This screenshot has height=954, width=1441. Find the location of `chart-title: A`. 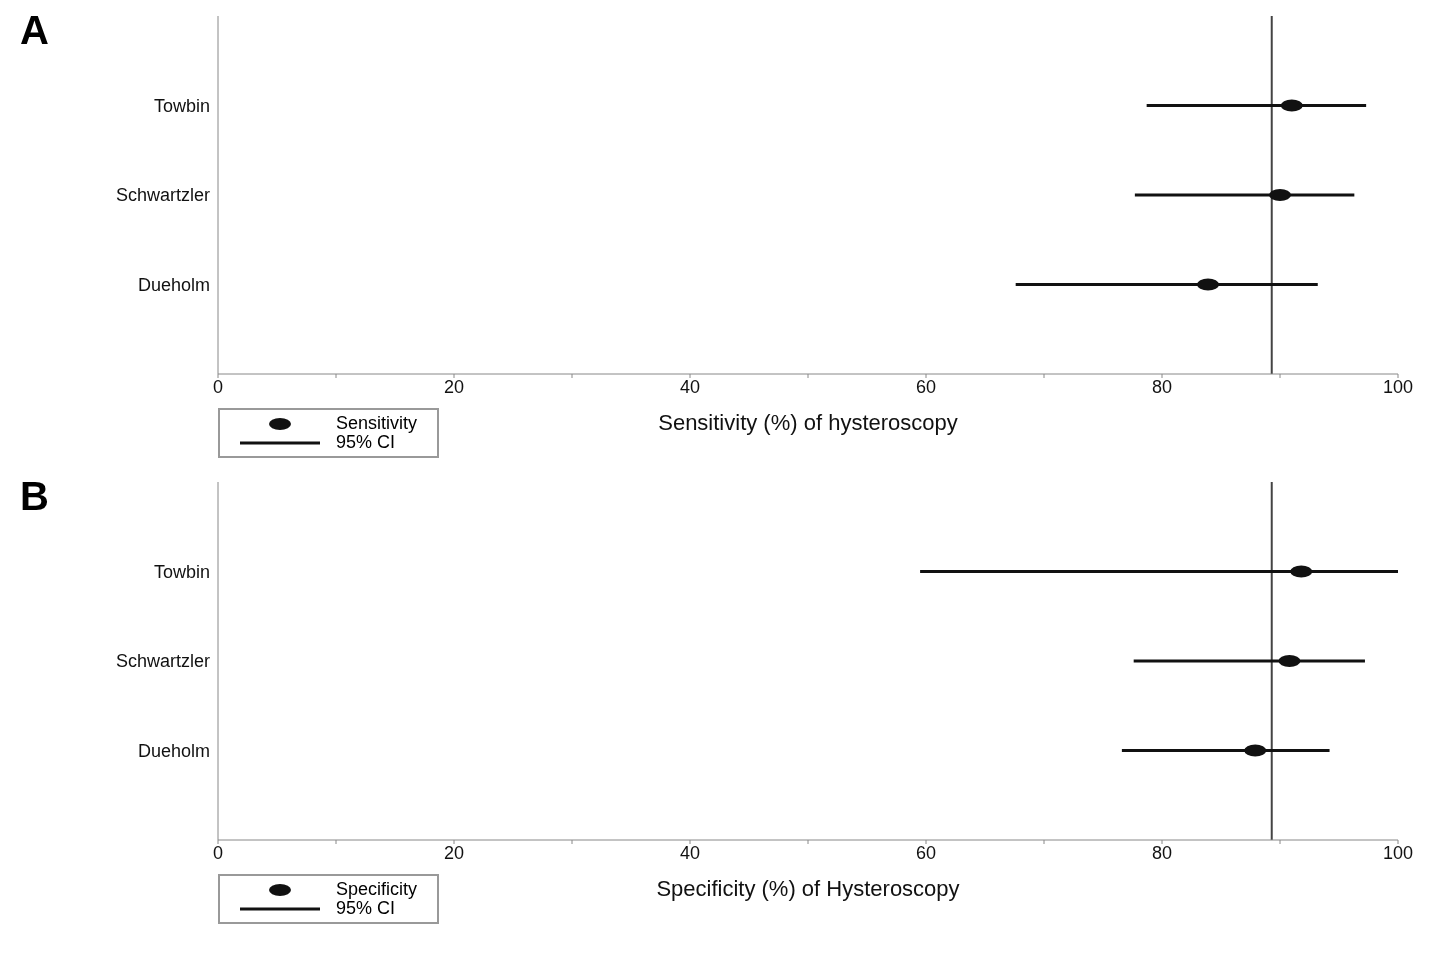

chart-title: A is located at coordinates (34, 30).